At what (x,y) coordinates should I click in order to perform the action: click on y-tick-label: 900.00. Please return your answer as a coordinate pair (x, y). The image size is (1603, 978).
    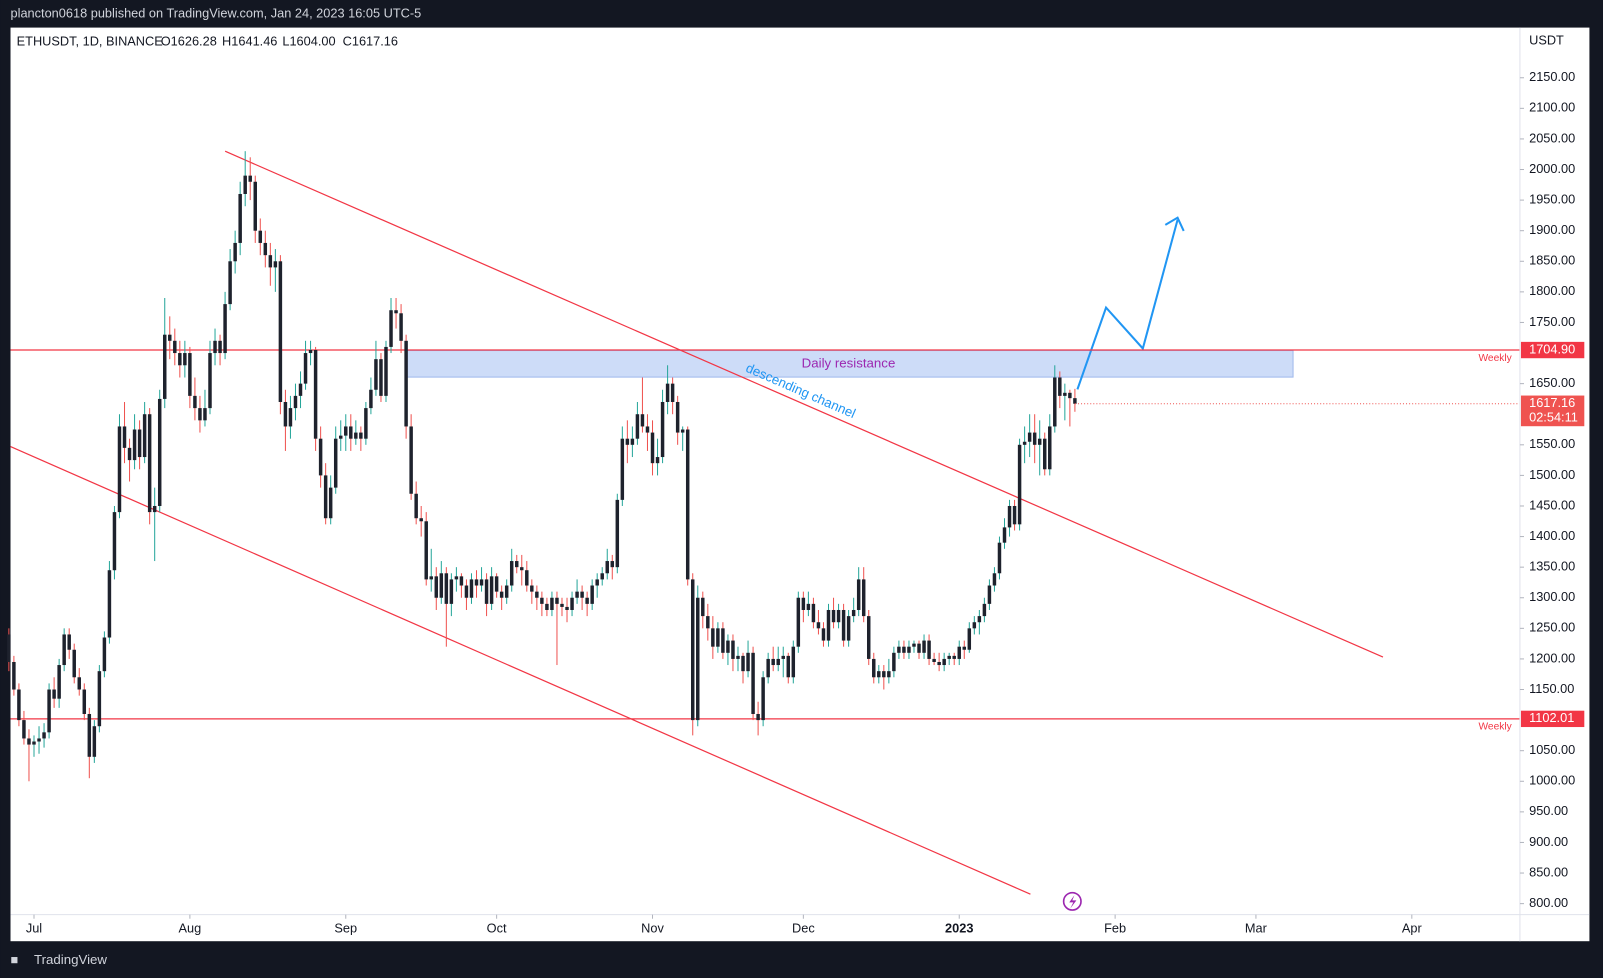
    Looking at the image, I should click on (1548, 841).